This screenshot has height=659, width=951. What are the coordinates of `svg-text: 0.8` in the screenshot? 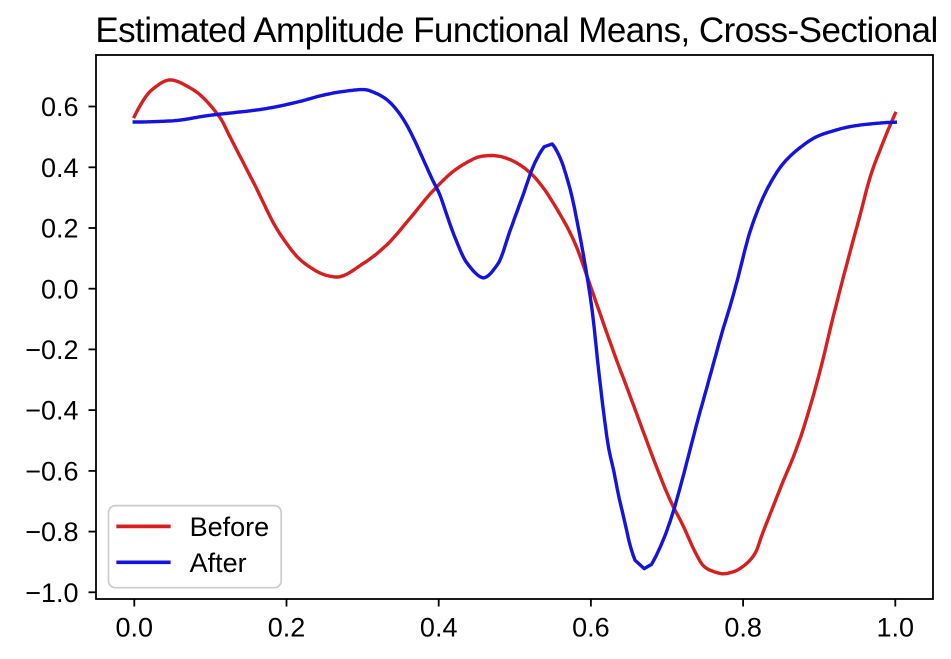 It's located at (743, 627).